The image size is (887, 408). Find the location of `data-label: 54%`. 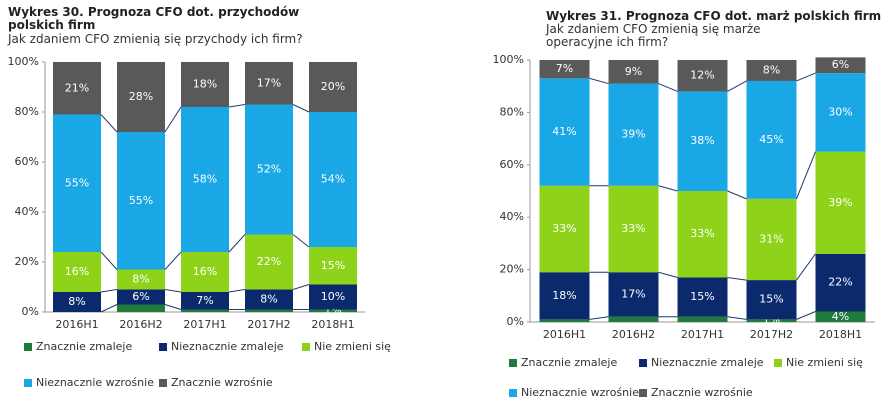

data-label: 54% is located at coordinates (333, 179).